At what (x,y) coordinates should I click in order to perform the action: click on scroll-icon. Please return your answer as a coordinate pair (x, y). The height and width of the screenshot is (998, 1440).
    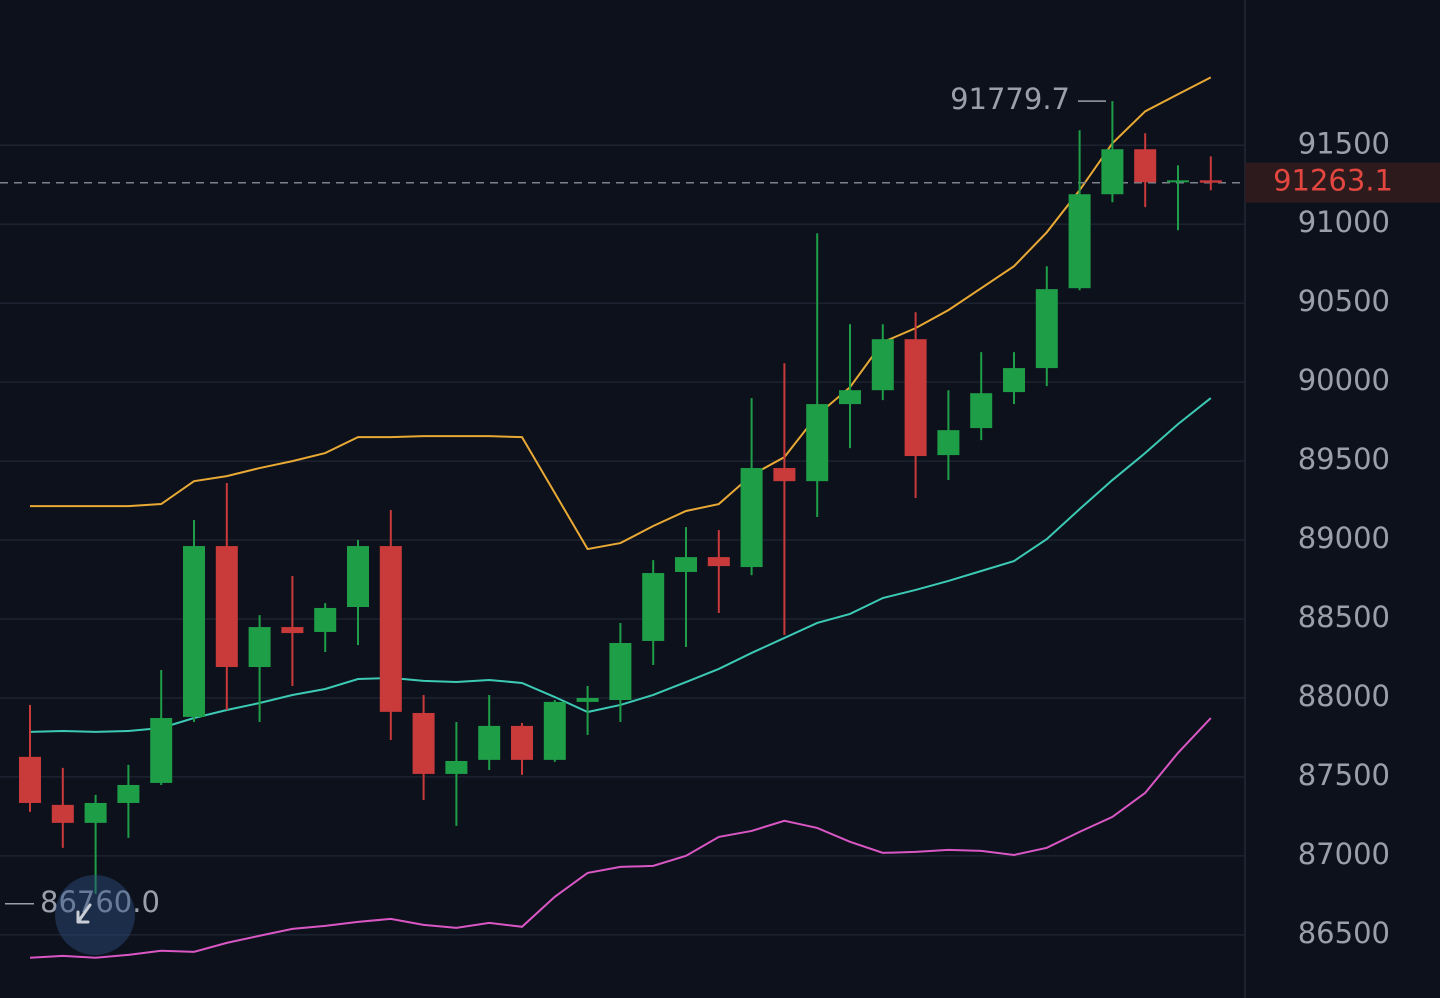
    Looking at the image, I should click on (84, 913).